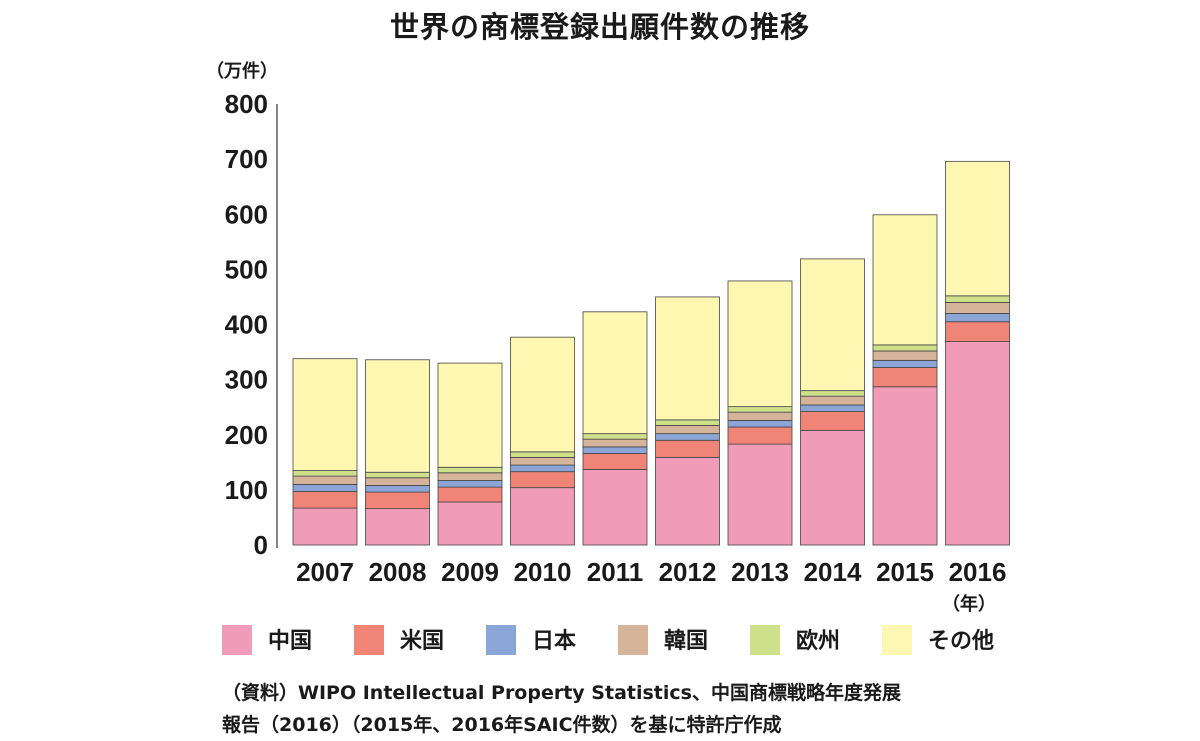 The image size is (1200, 741). I want to click on x-tick-label: 2013, so click(760, 572).